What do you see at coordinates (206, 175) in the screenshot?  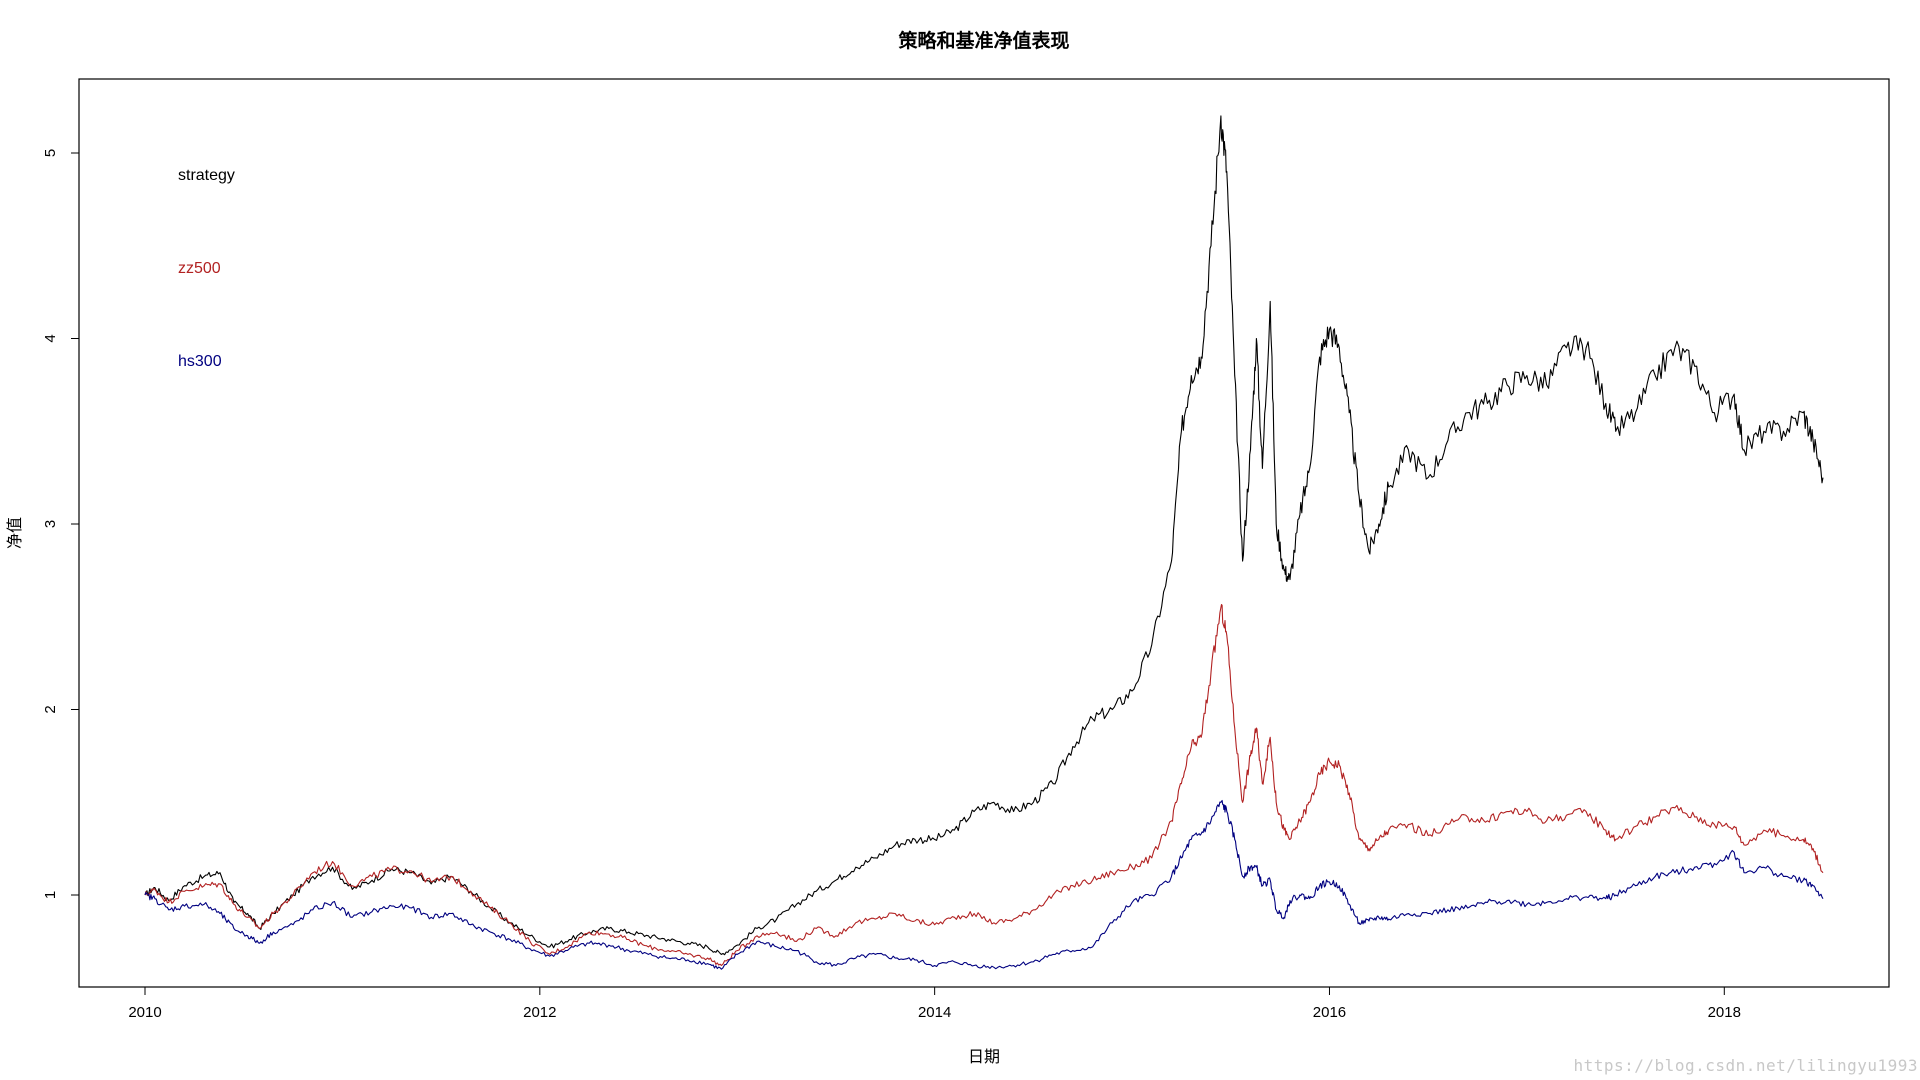 I see `legend-entry-strategy: strategy` at bounding box center [206, 175].